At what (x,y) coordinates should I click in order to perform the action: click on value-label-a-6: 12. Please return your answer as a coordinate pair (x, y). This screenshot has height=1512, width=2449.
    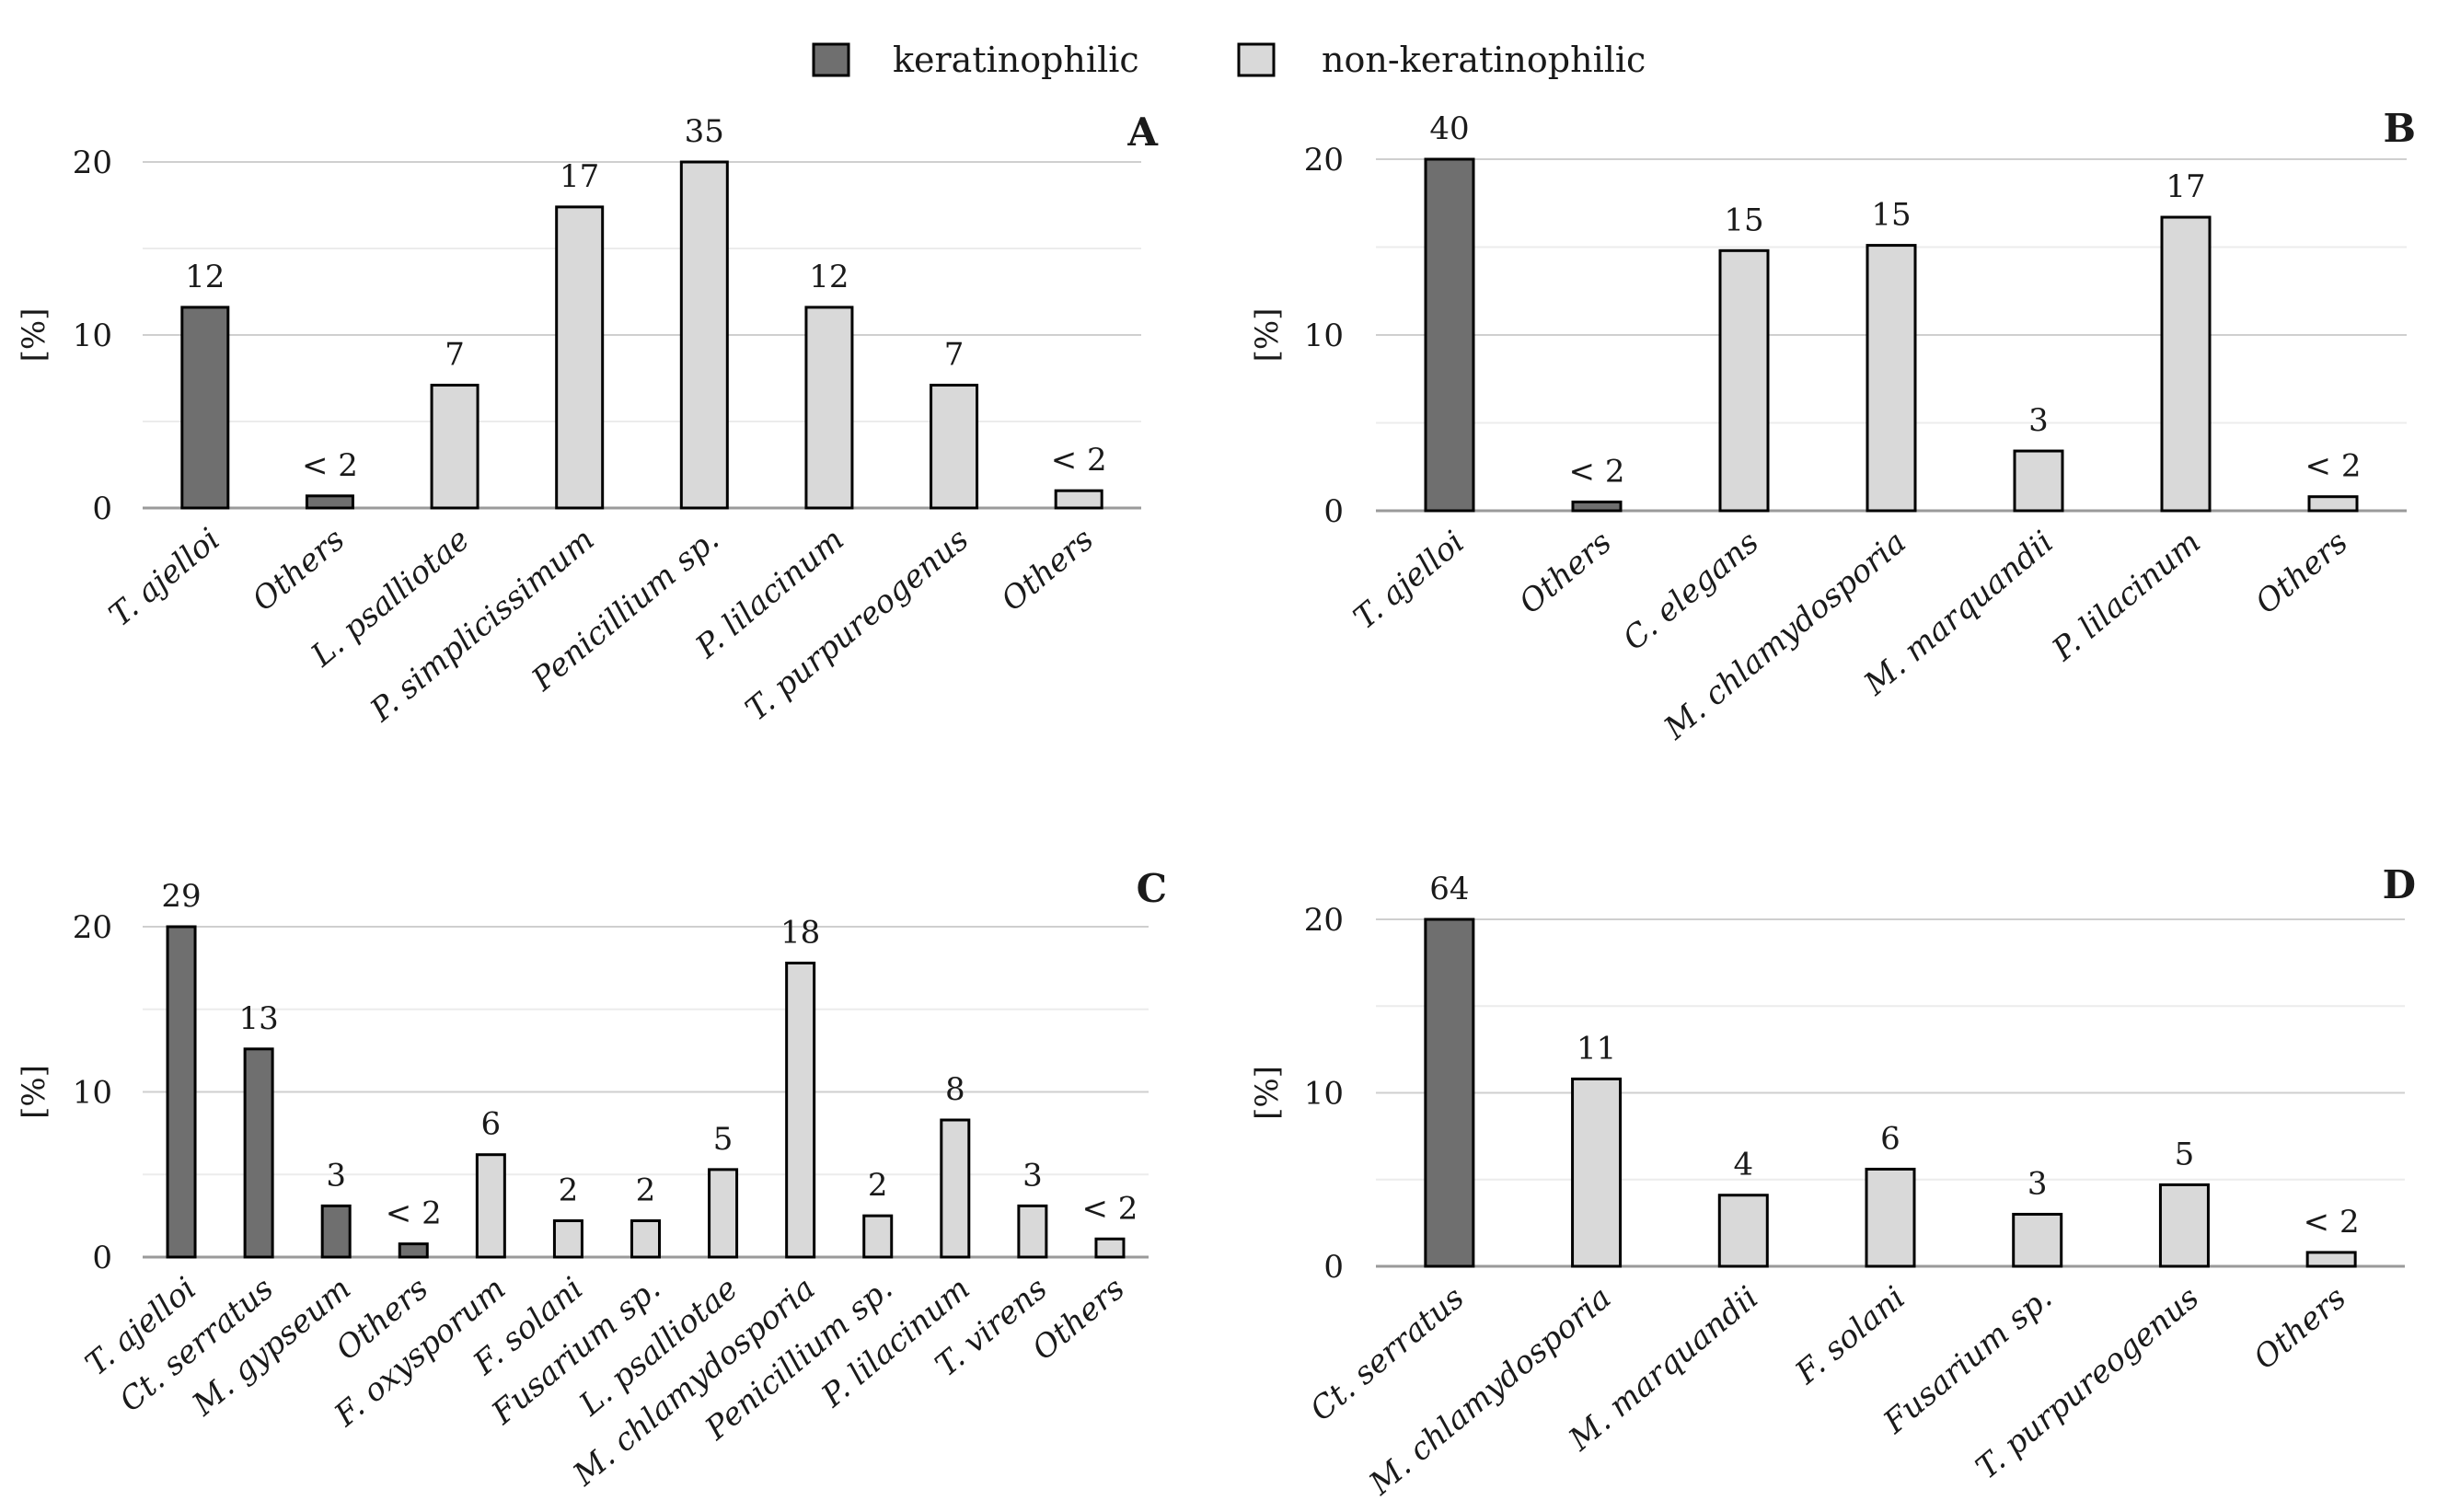
    Looking at the image, I should click on (829, 277).